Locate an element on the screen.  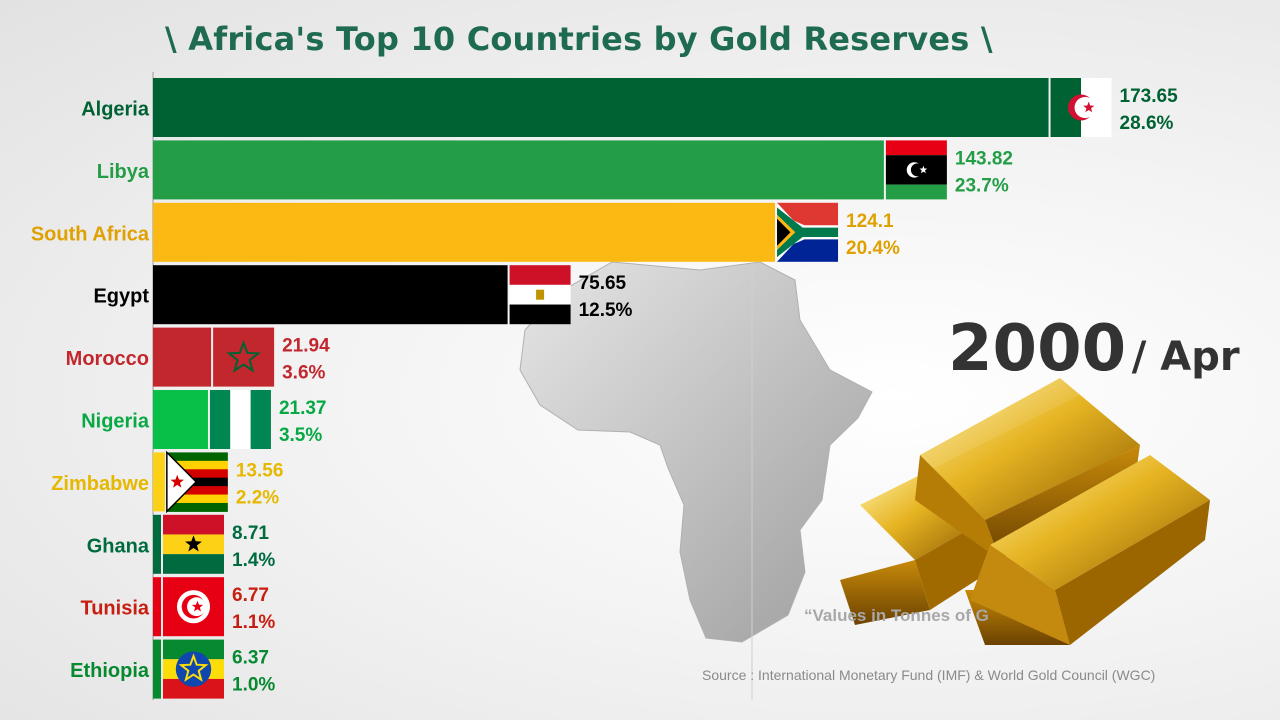
category-label: Ethiopia is located at coordinates (110, 671).